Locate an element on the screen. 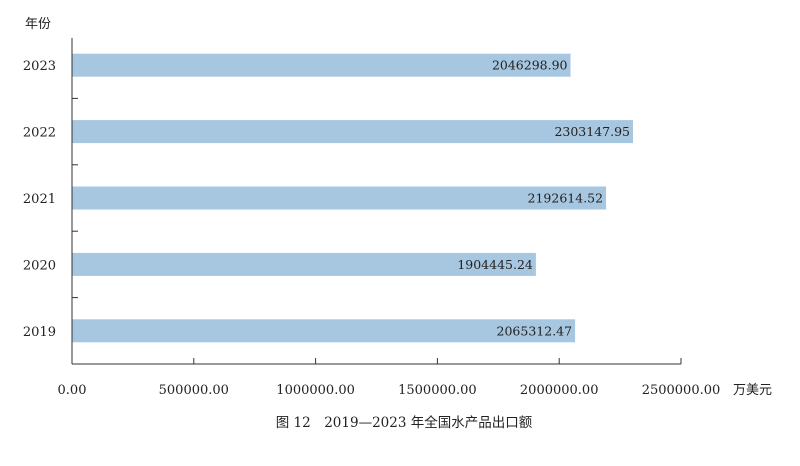 The width and height of the screenshot is (800, 466). y-tick-label-2022: 2022 is located at coordinates (39, 133).